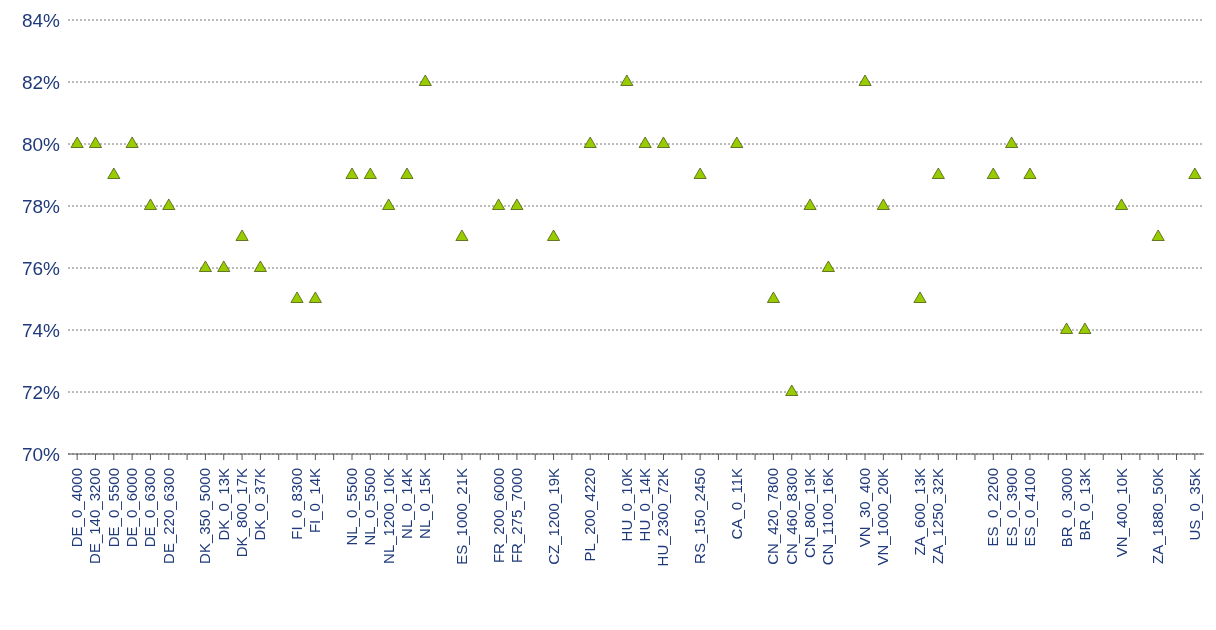 This screenshot has width=1216, height=630. Describe the element at coordinates (168, 516) in the screenshot. I see `x-tick-label: DE_220_6300` at that location.